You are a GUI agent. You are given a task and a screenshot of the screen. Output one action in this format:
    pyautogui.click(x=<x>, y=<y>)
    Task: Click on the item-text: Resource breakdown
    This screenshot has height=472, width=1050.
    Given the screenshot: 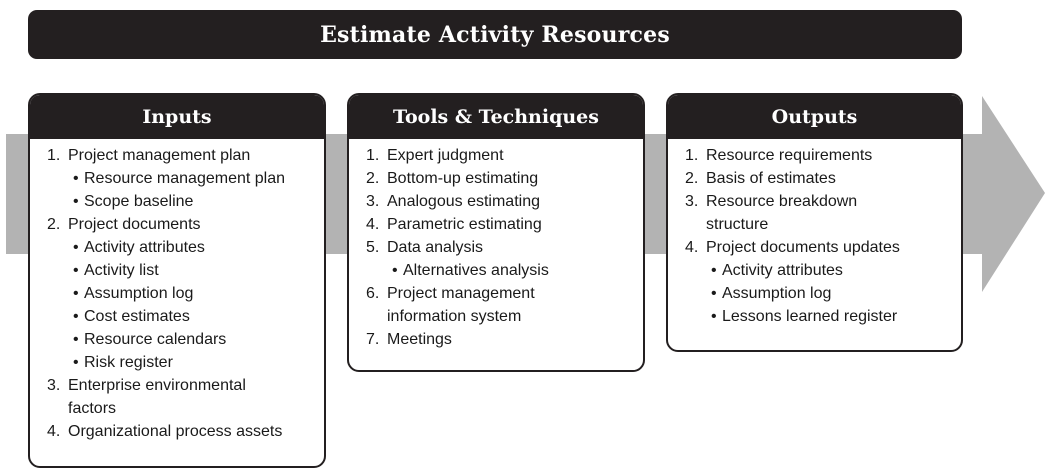 What is the action you would take?
    pyautogui.click(x=782, y=201)
    